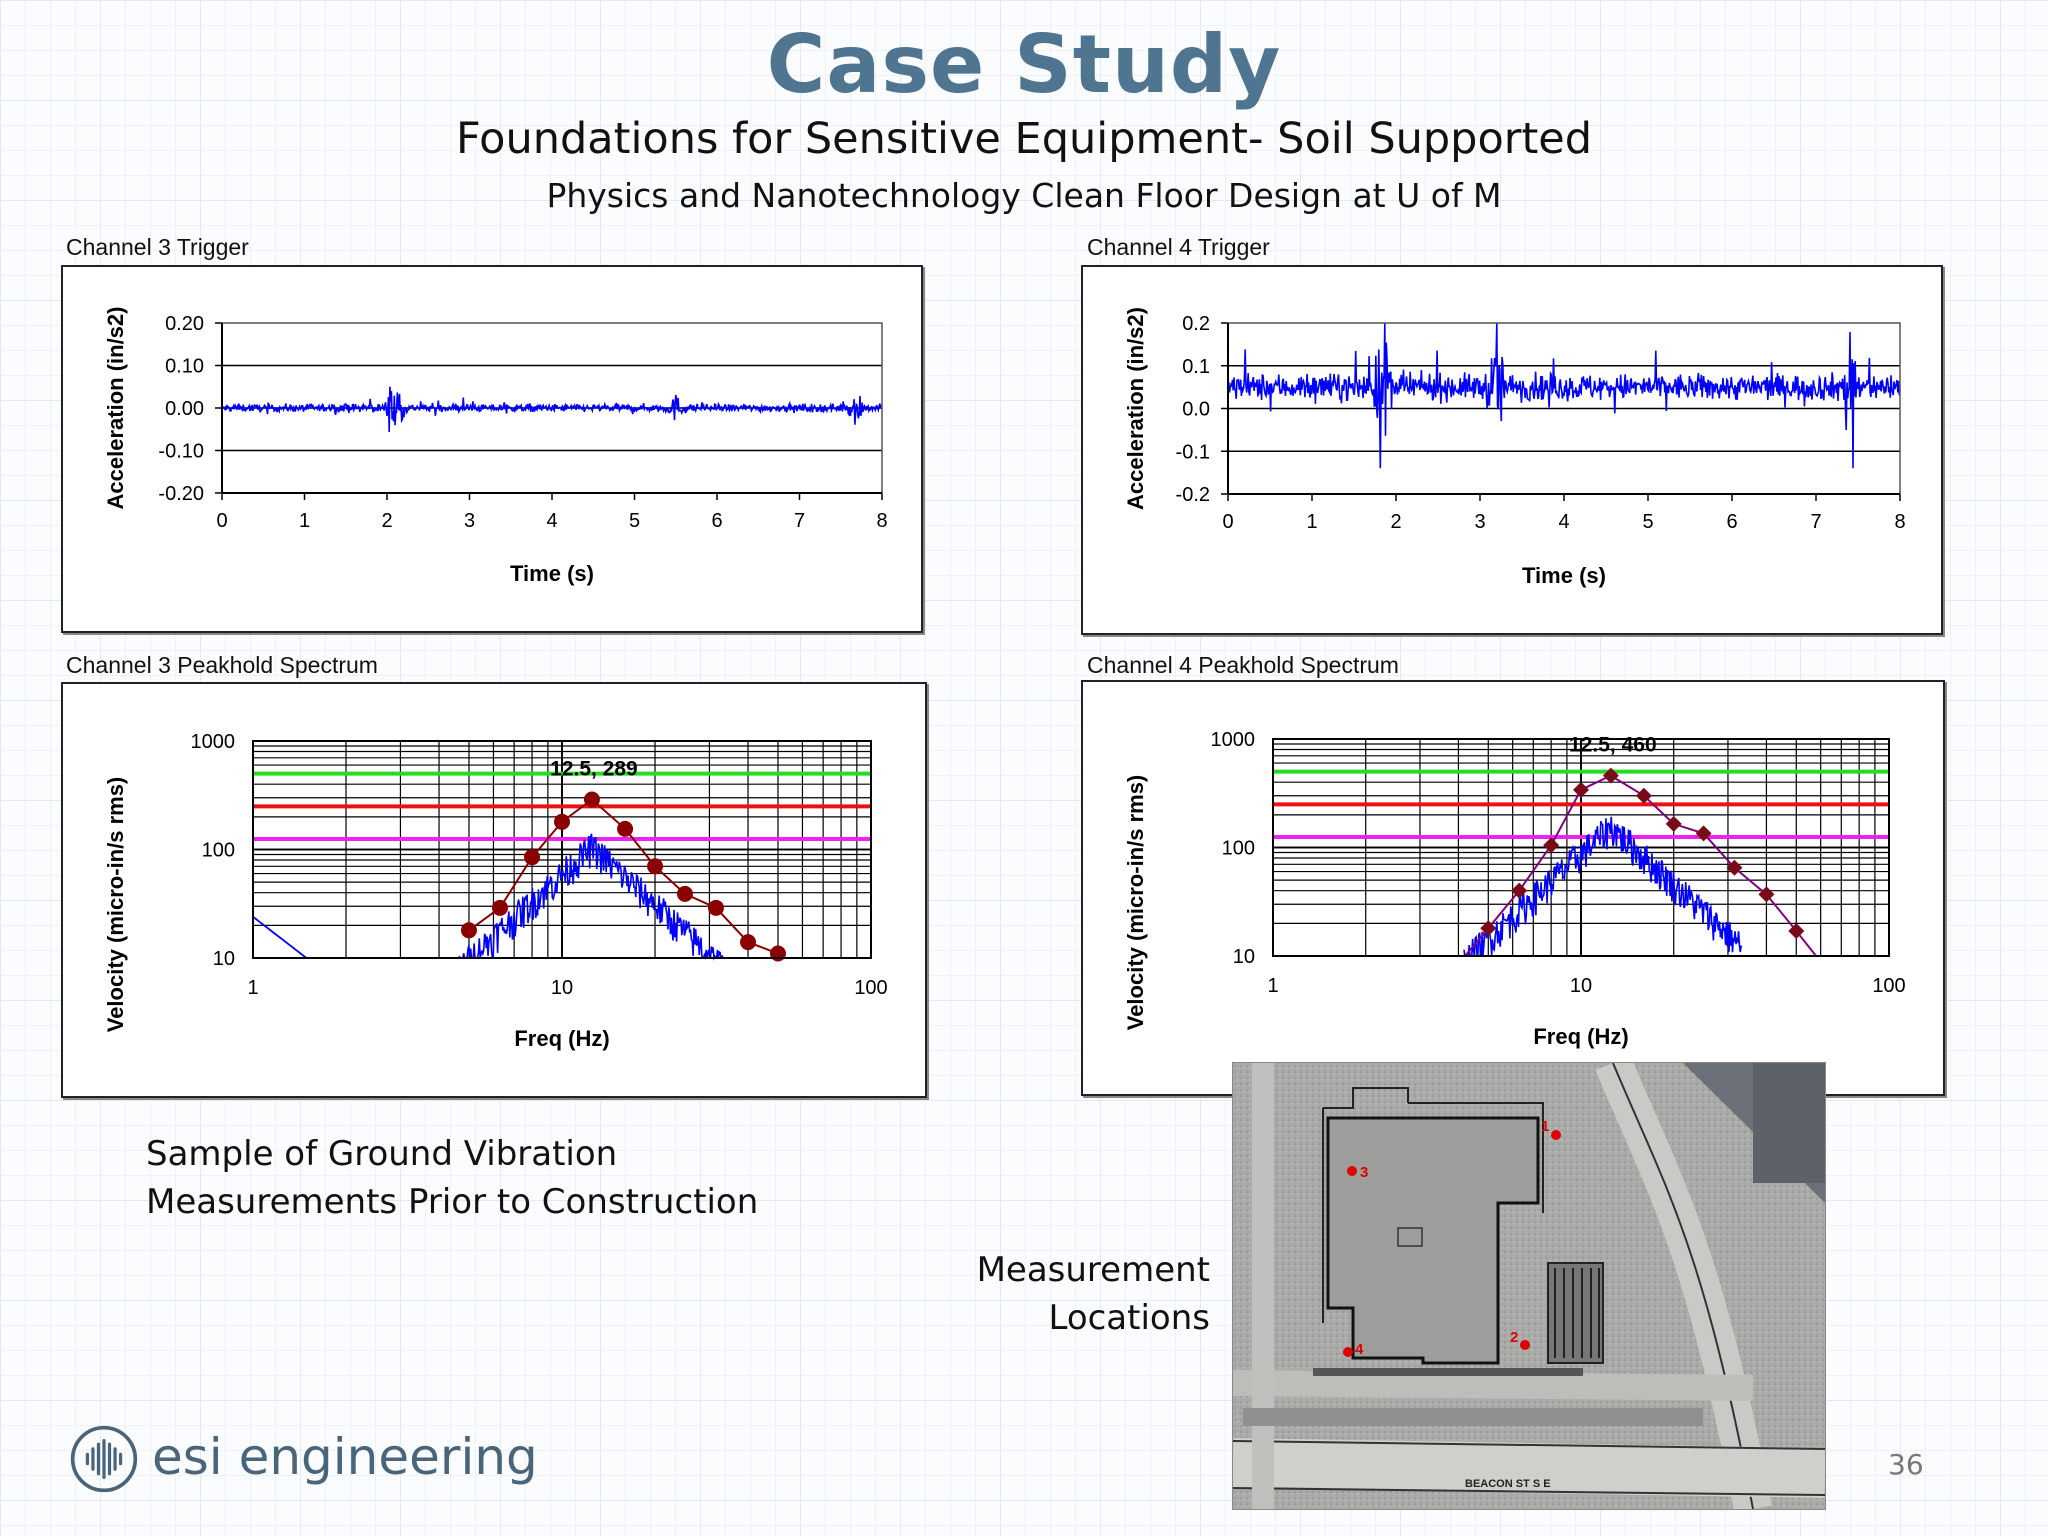 The height and width of the screenshot is (1536, 2048). What do you see at coordinates (1580, 1036) in the screenshot?
I see `ch4_spectrum-xlabel: Freq (Hz)` at bounding box center [1580, 1036].